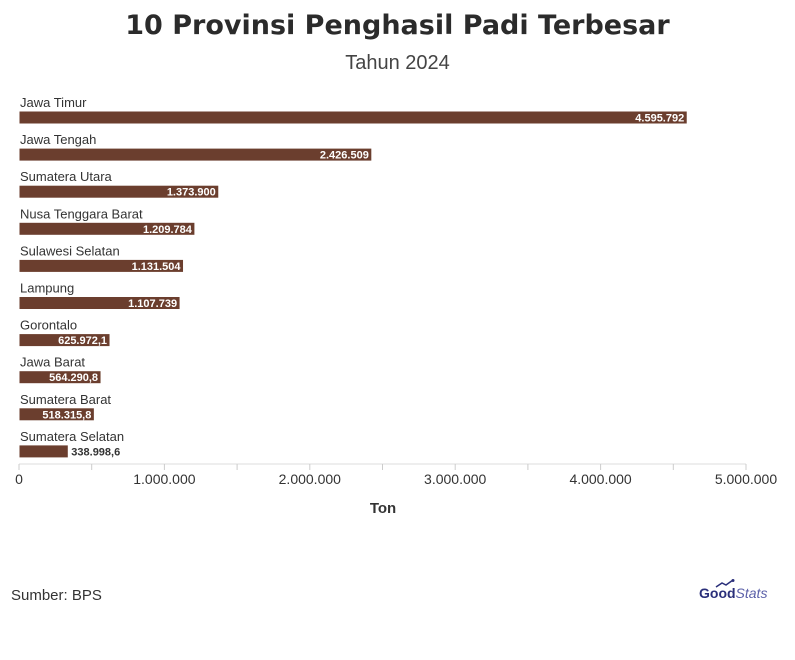 This screenshot has width=795, height=660. Describe the element at coordinates (751, 593) in the screenshot. I see `logo-part2: Stats` at that location.